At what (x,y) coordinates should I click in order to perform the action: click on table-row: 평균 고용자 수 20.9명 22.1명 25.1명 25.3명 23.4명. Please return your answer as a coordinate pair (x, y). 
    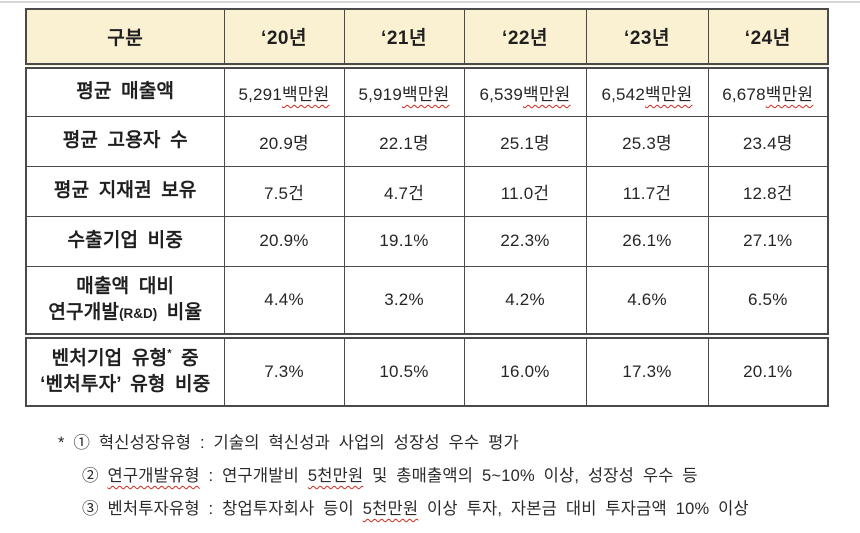
    Looking at the image, I should click on (427, 141).